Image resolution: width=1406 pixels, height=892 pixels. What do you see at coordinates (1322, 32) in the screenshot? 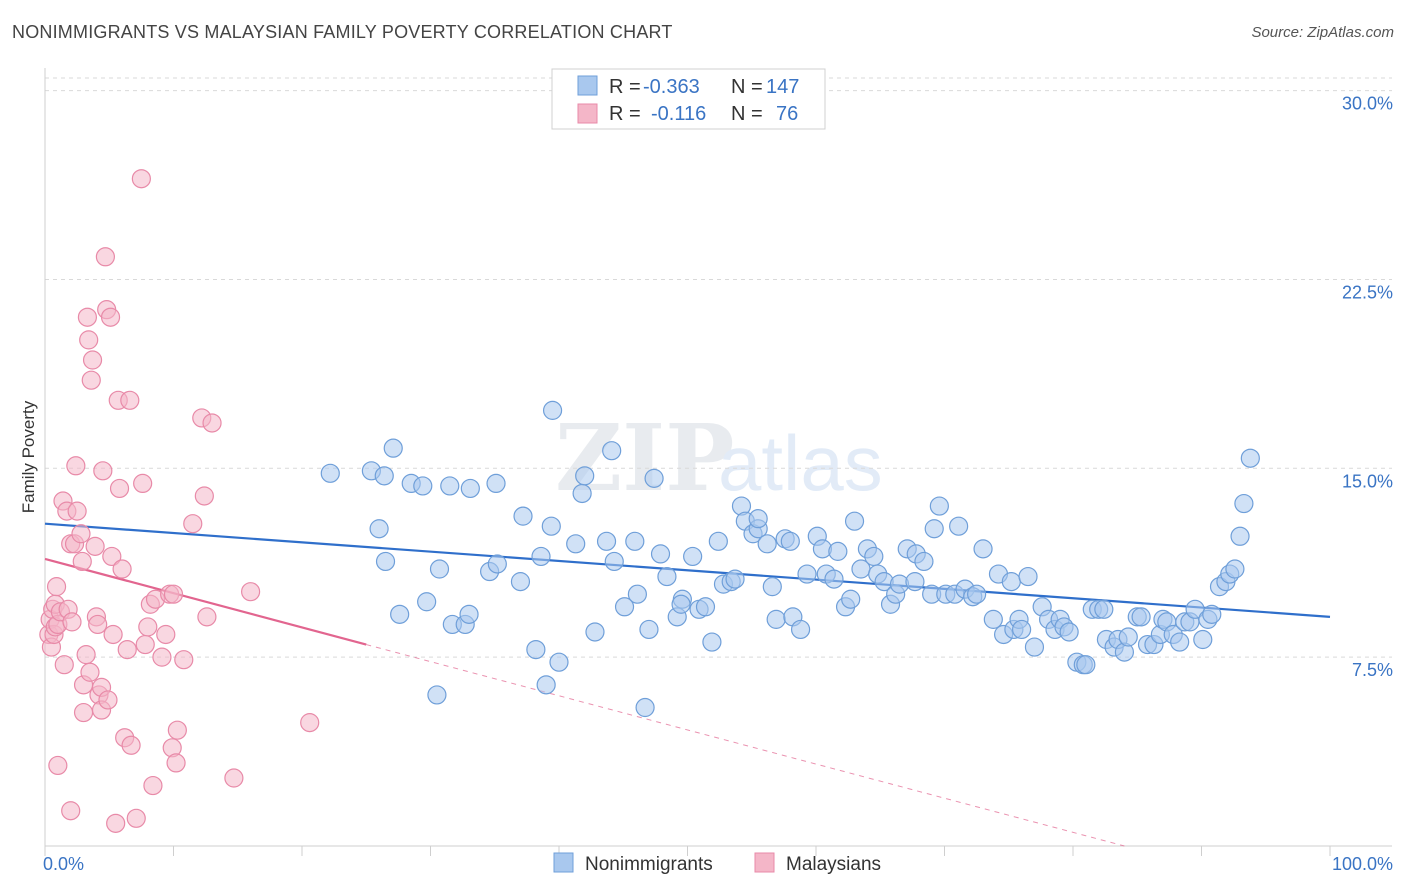
I see `chart-source: Source: ZipAtlas.com` at bounding box center [1322, 32].